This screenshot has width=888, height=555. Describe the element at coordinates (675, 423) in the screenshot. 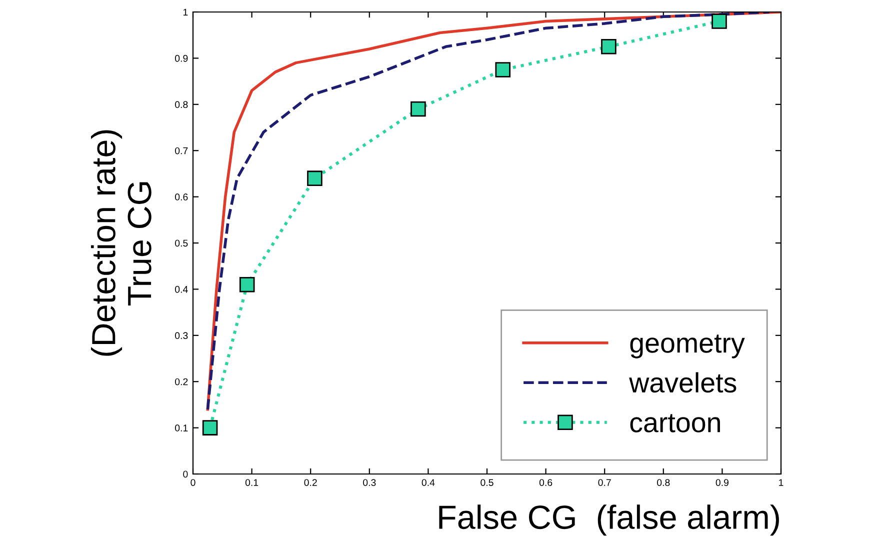

I see `legend-label: cartoon` at that location.